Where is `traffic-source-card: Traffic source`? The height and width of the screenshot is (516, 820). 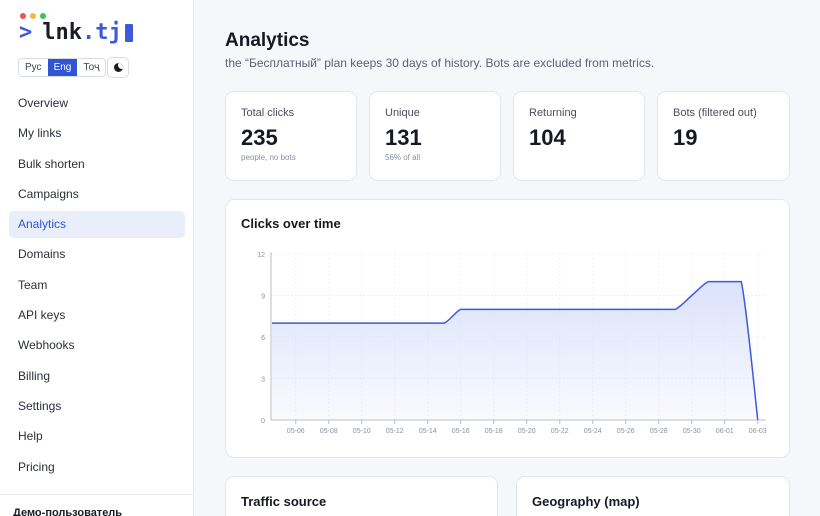 traffic-source-card: Traffic source is located at coordinates (361, 496).